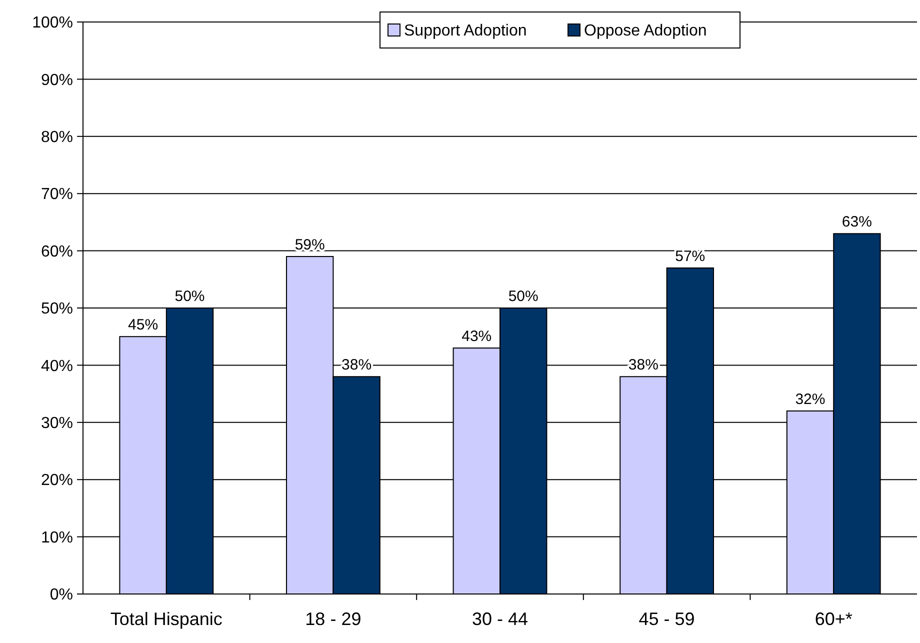  I want to click on y-tick-label: 70%, so click(56, 195).